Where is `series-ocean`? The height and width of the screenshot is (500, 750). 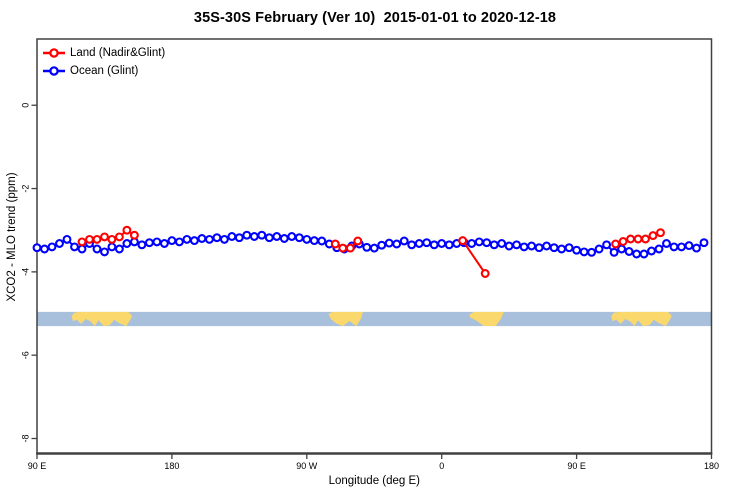 series-ocean is located at coordinates (370, 244).